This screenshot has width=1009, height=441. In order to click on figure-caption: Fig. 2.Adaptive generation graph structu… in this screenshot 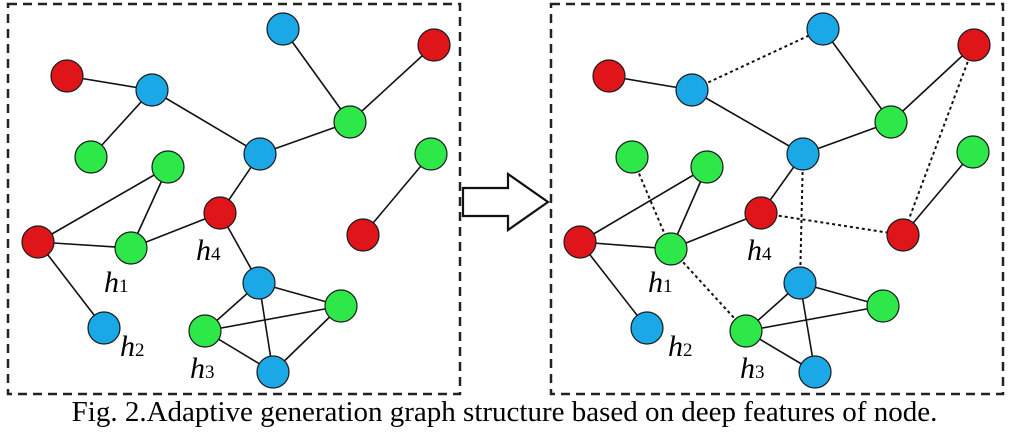, I will do `click(504, 412)`.